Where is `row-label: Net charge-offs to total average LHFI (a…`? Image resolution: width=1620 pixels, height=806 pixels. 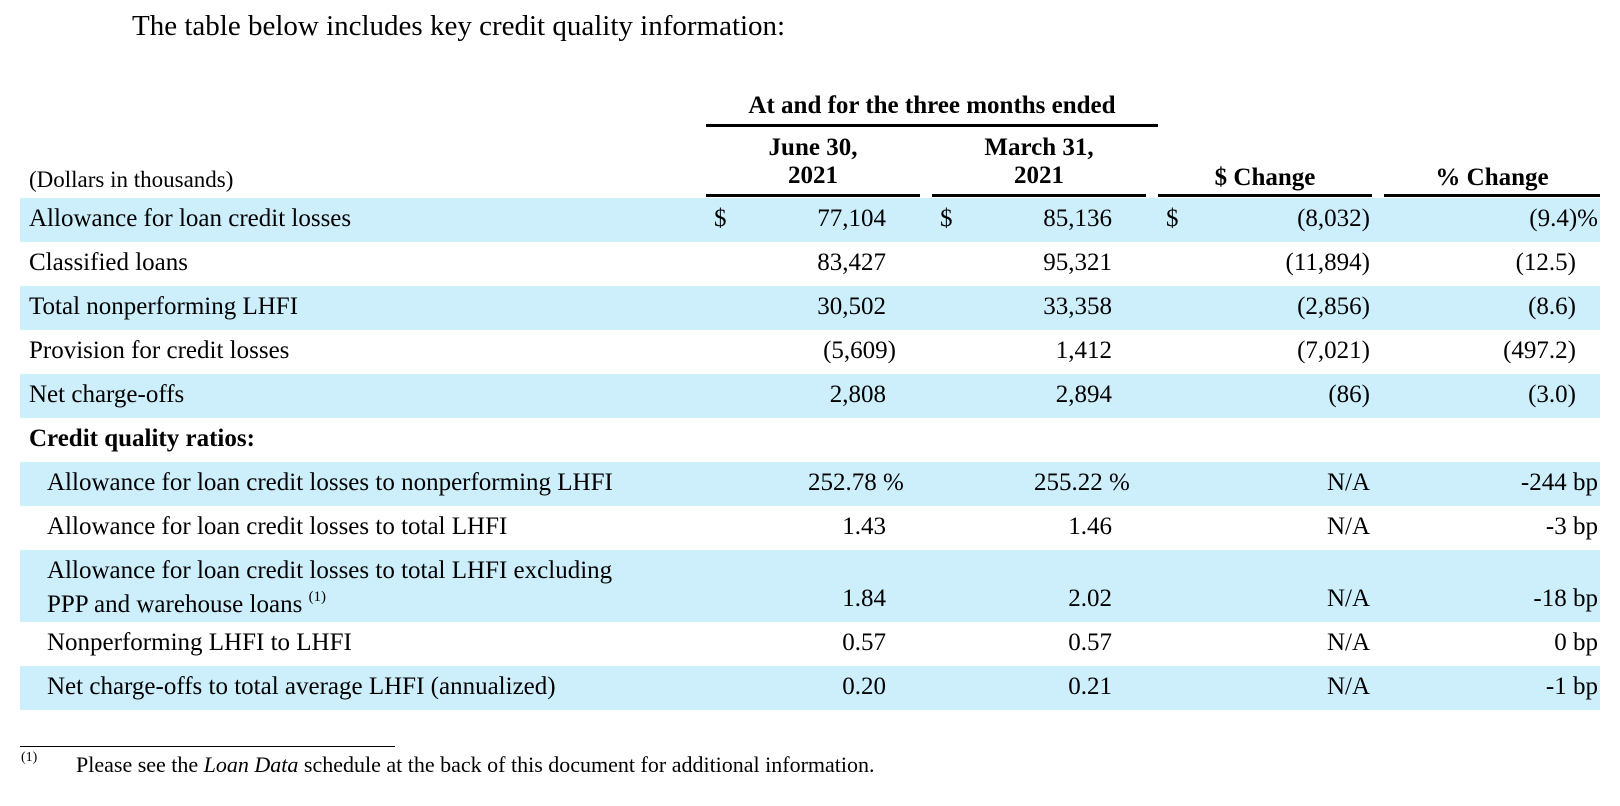
row-label: Net charge-offs to total average LHFI (a… is located at coordinates (301, 686).